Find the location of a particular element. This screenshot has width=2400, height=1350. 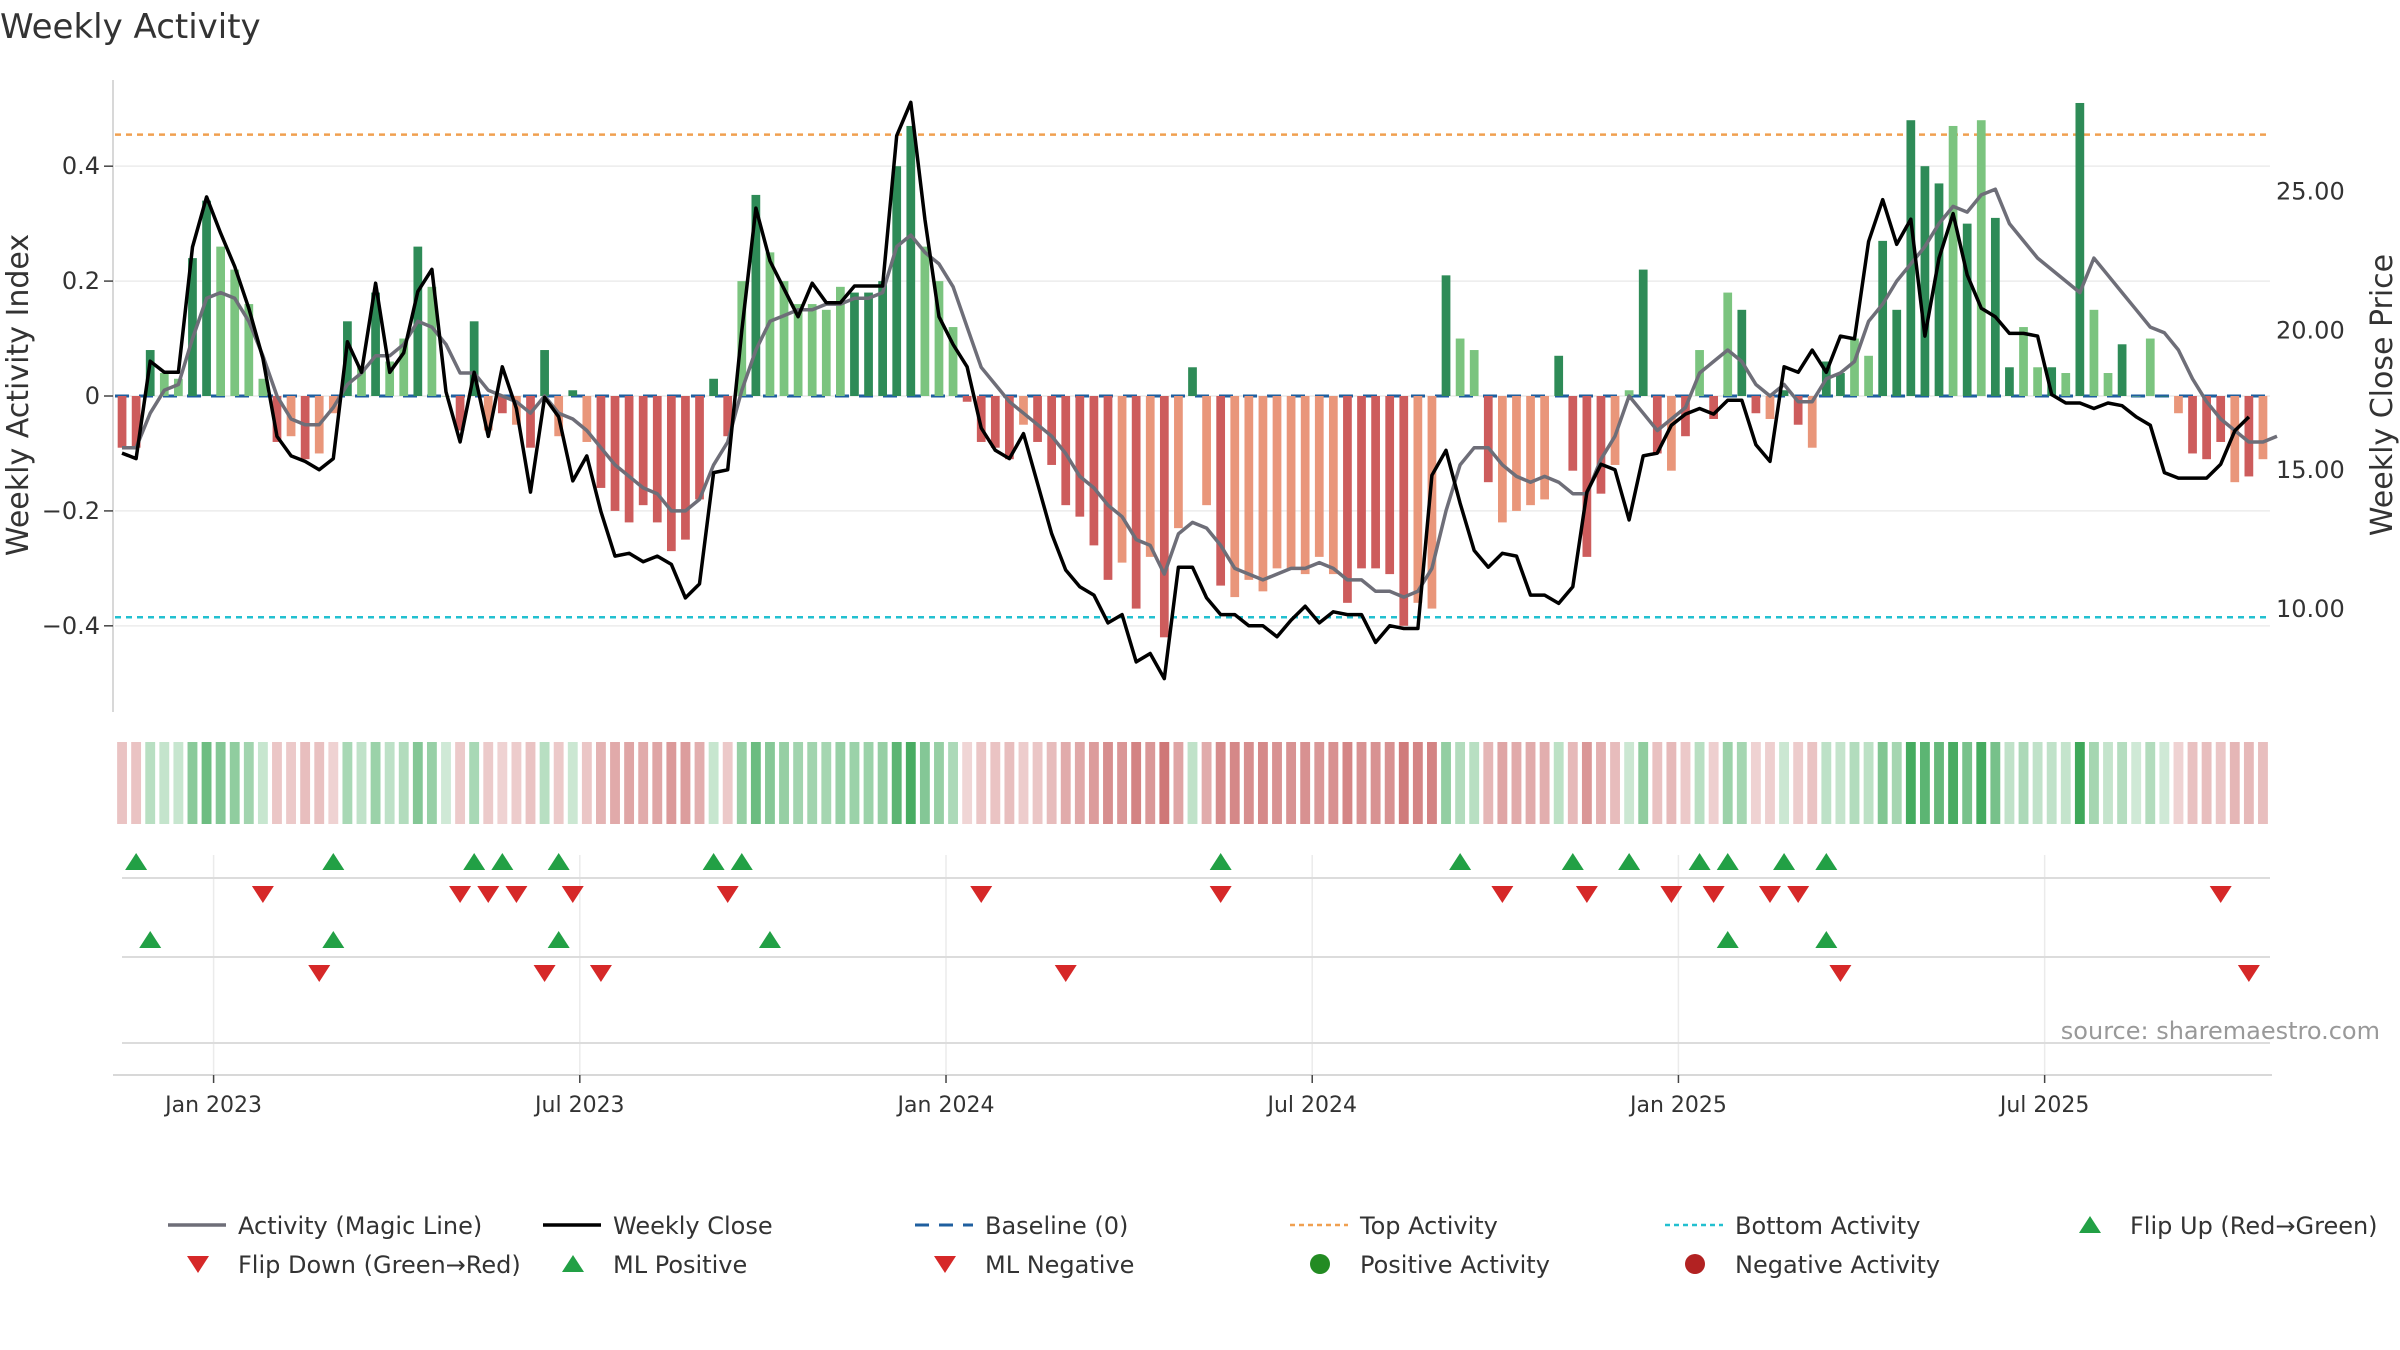

ml-positive-marker is located at coordinates (769, 939).